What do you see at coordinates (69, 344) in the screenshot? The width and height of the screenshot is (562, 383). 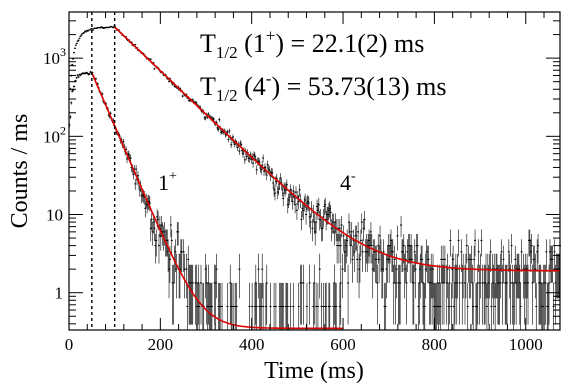 I see `x-tick-label: 0` at bounding box center [69, 344].